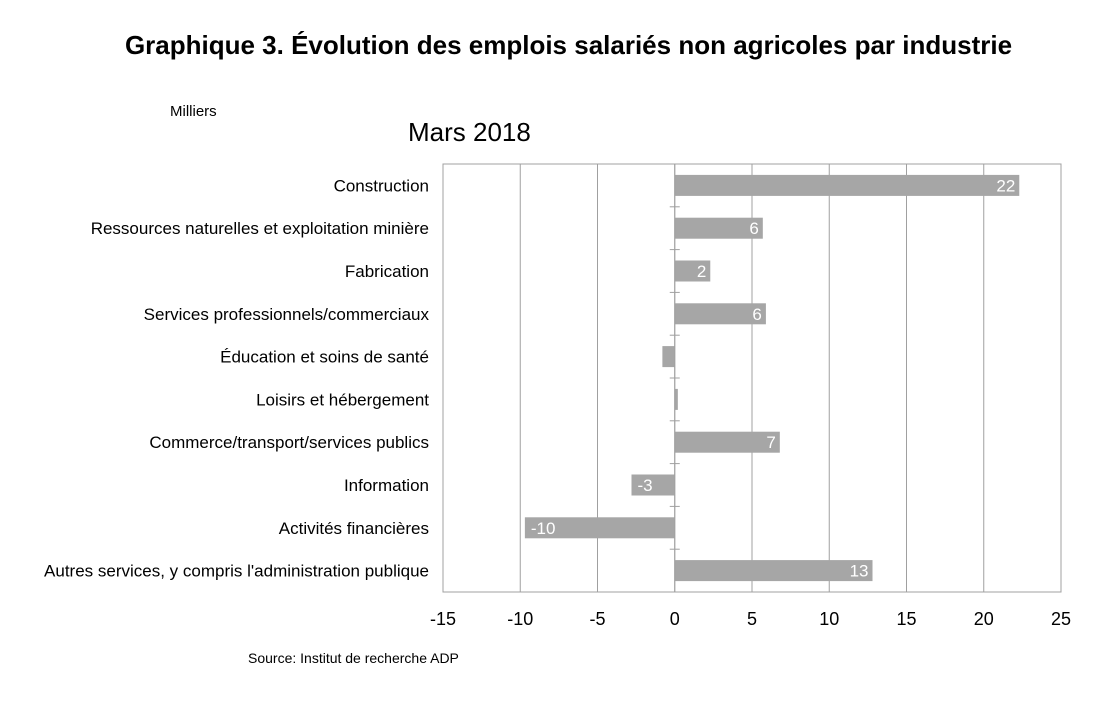 This screenshot has height=705, width=1097. I want to click on category-label: Services professionnels/commerciaux, so click(287, 314).